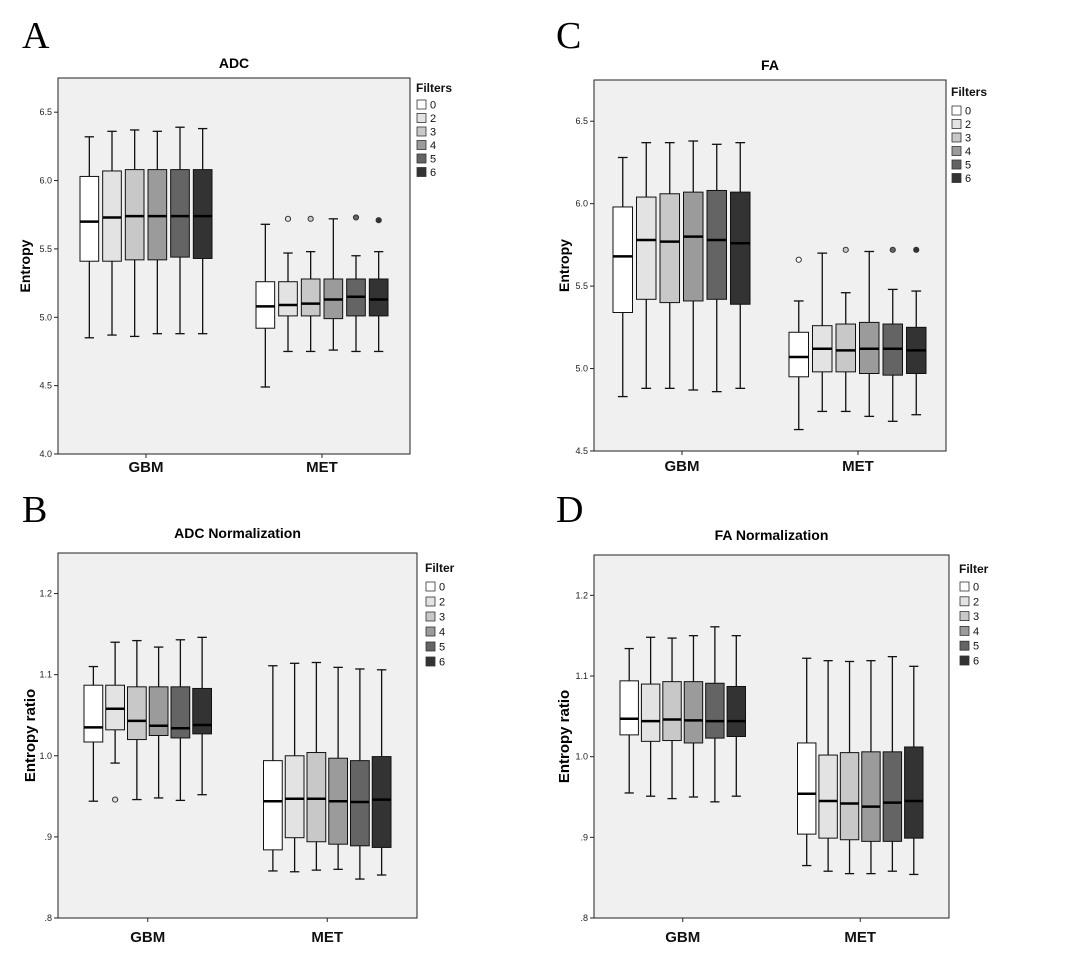 This screenshot has height=980, width=1077. What do you see at coordinates (36, 36) in the screenshot?
I see `panel-letter: A` at bounding box center [36, 36].